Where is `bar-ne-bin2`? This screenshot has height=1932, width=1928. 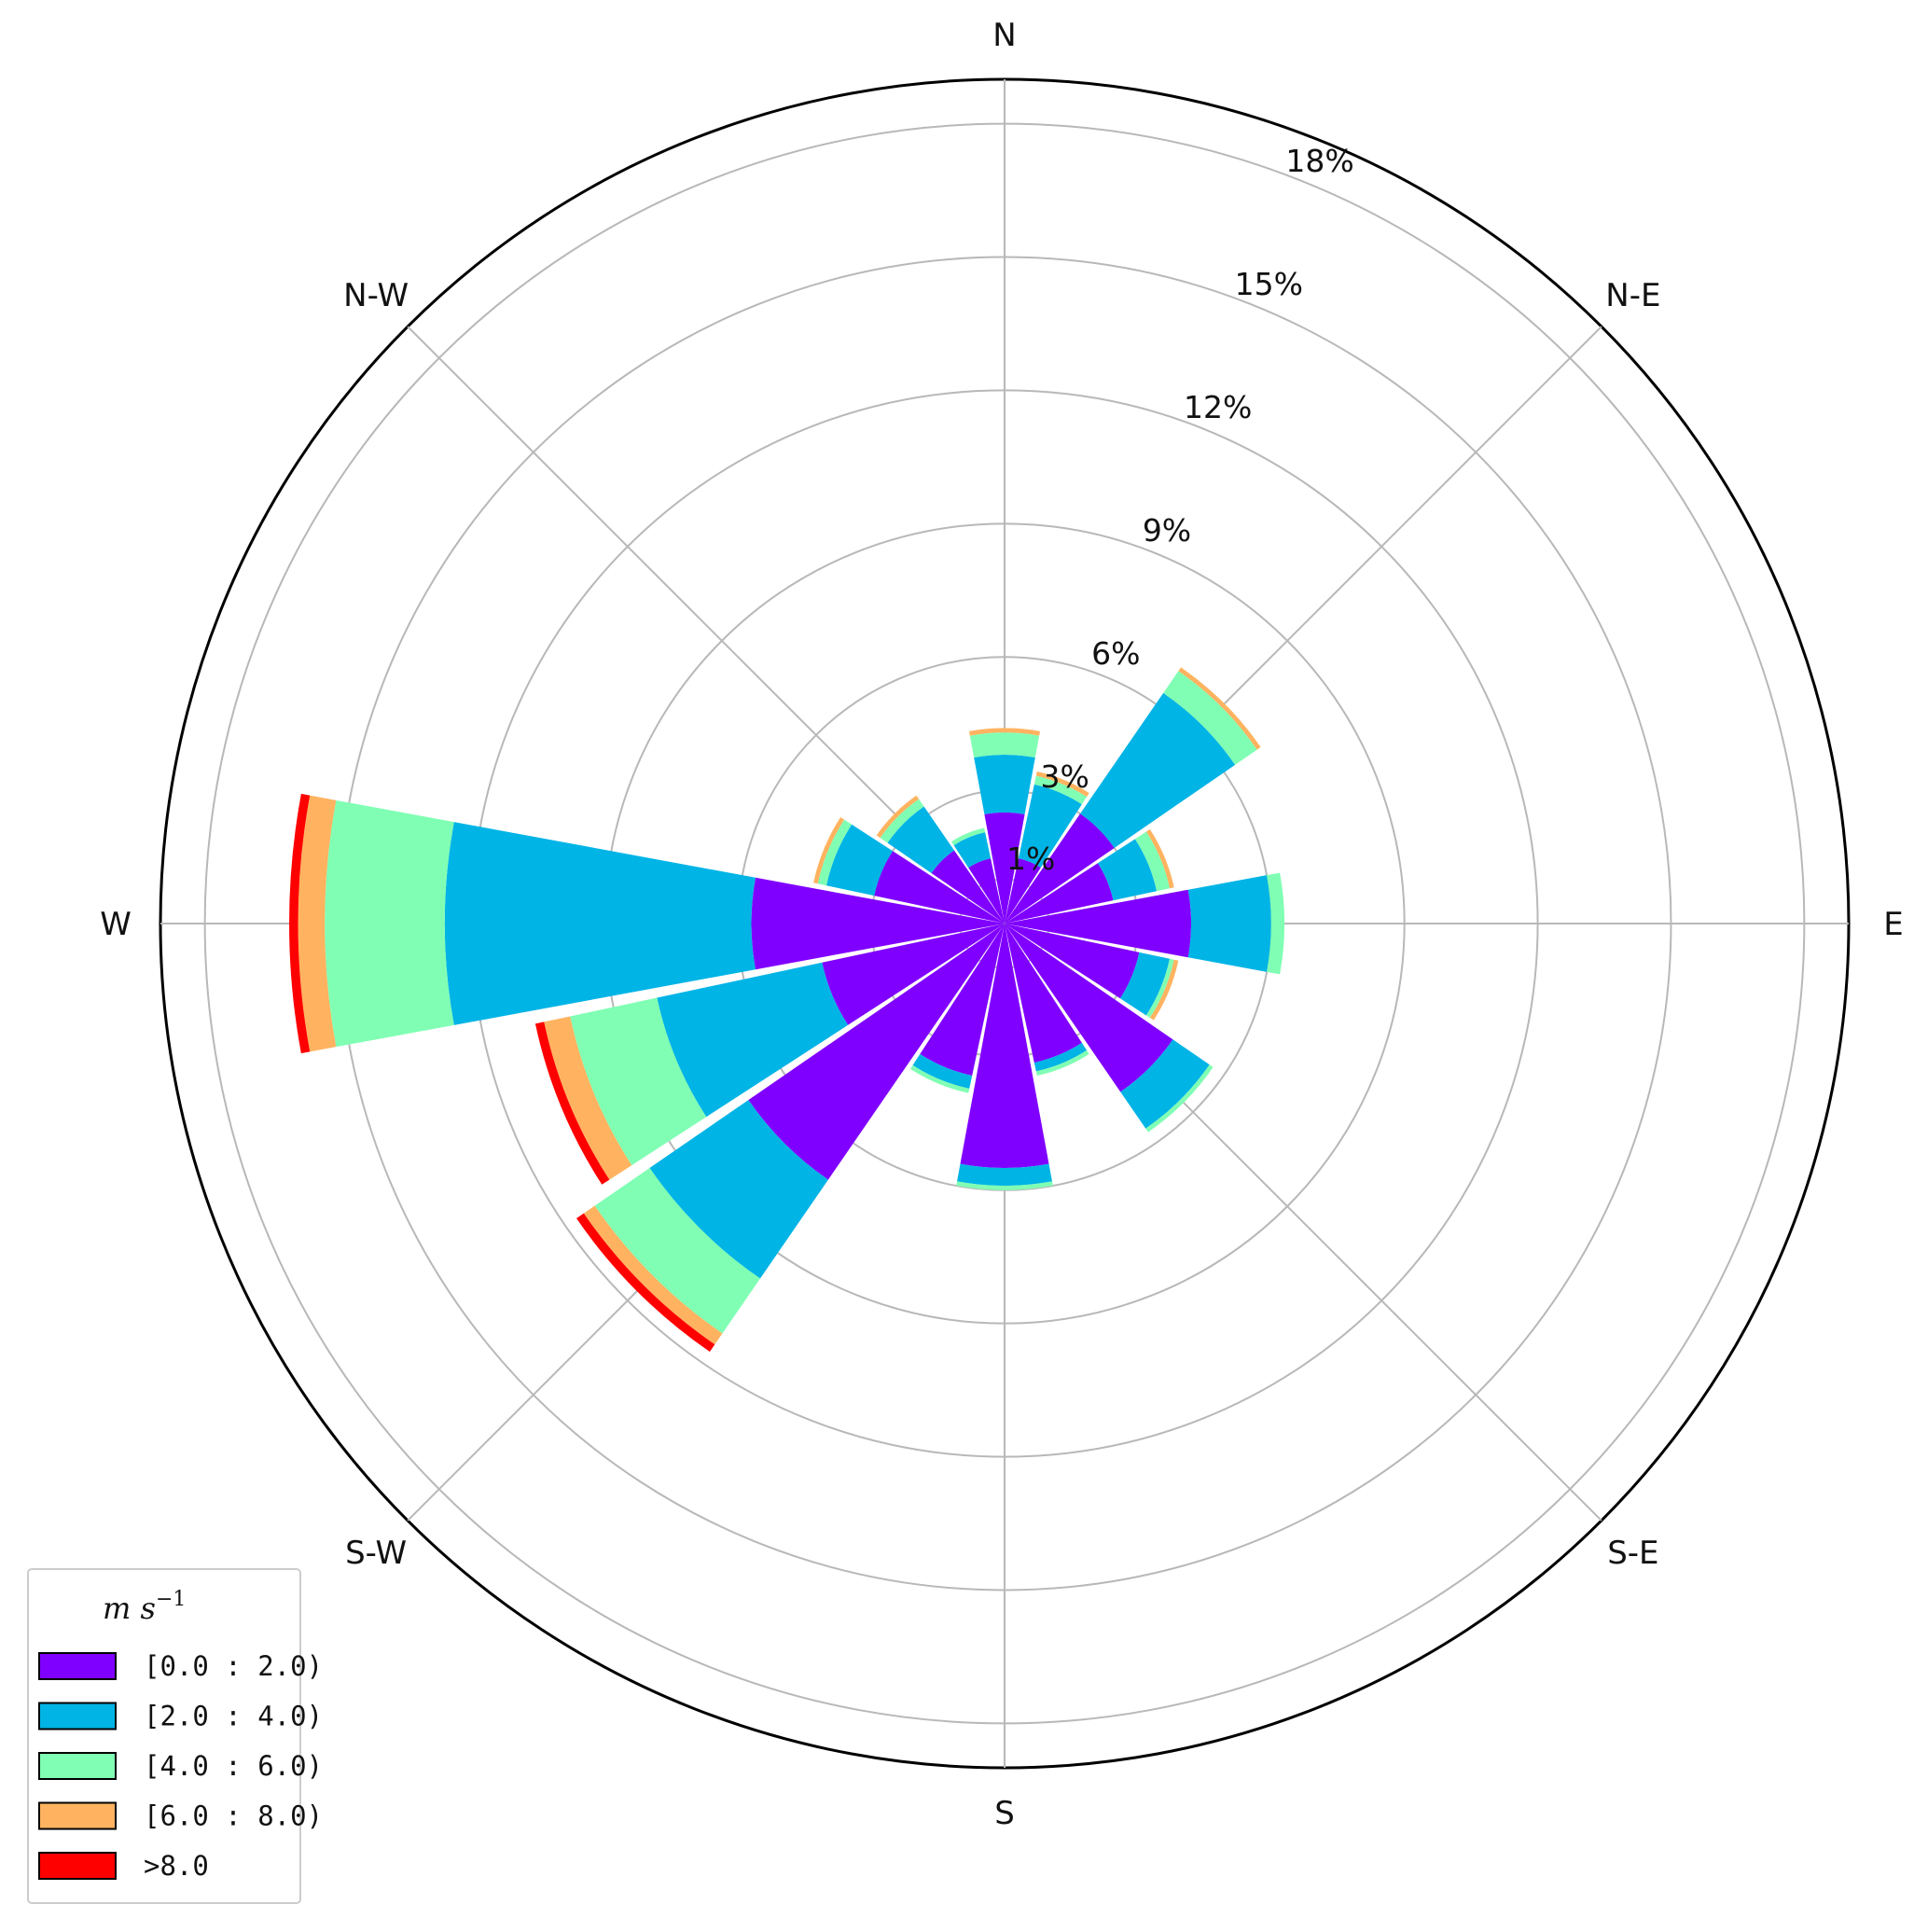 bar-ne-bin2 is located at coordinates (1210, 718).